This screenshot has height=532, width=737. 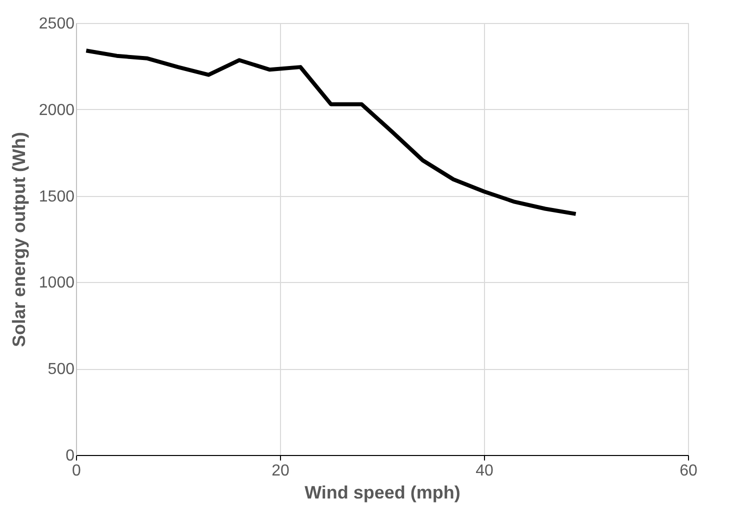 I want to click on y-tick-label: 2000, so click(x=56, y=110).